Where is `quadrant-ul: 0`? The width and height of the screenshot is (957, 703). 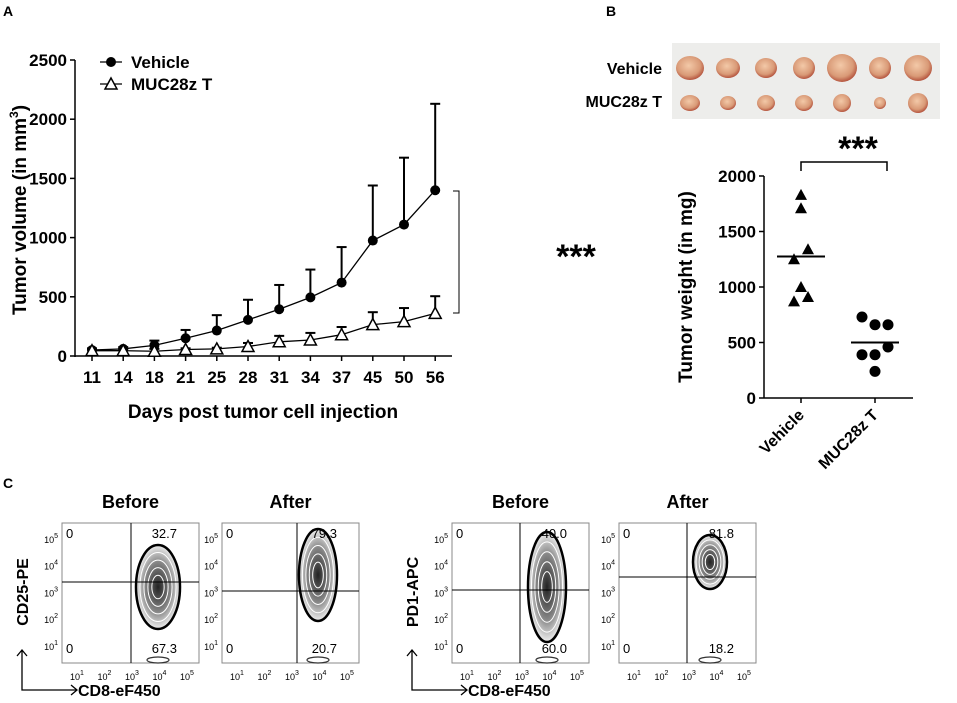 quadrant-ul: 0 is located at coordinates (626, 533).